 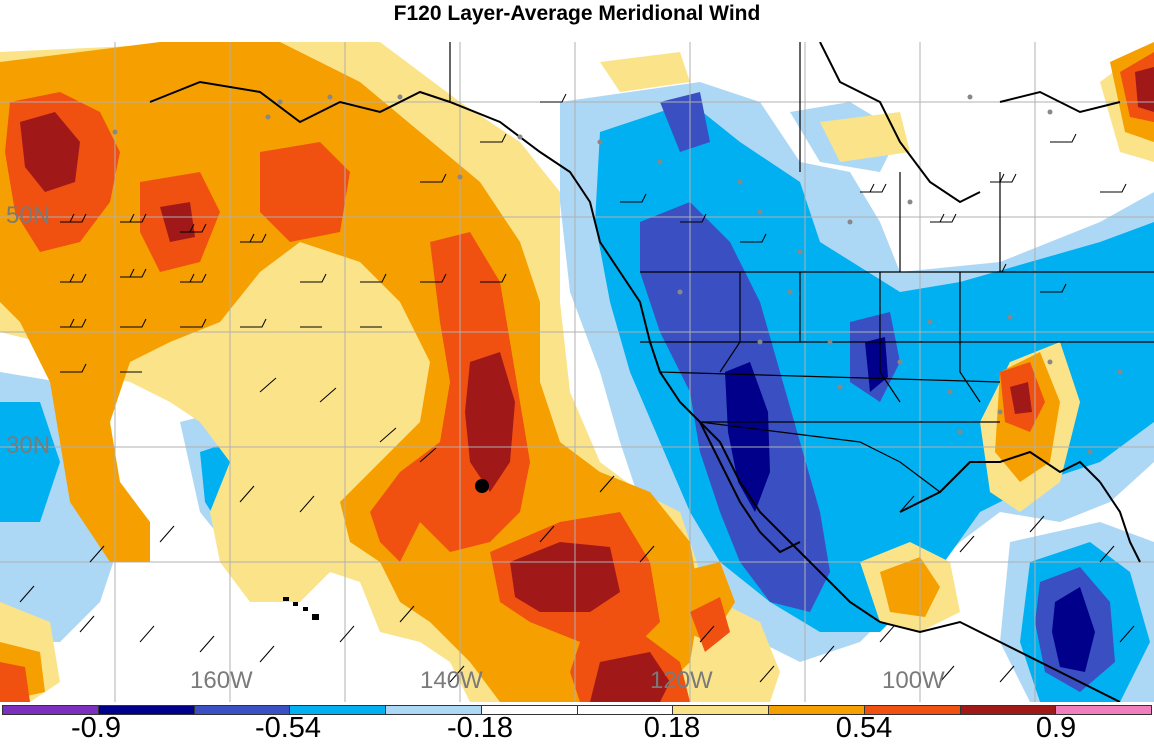 I want to click on colorbar-tick: -0.9, so click(x=96, y=728).